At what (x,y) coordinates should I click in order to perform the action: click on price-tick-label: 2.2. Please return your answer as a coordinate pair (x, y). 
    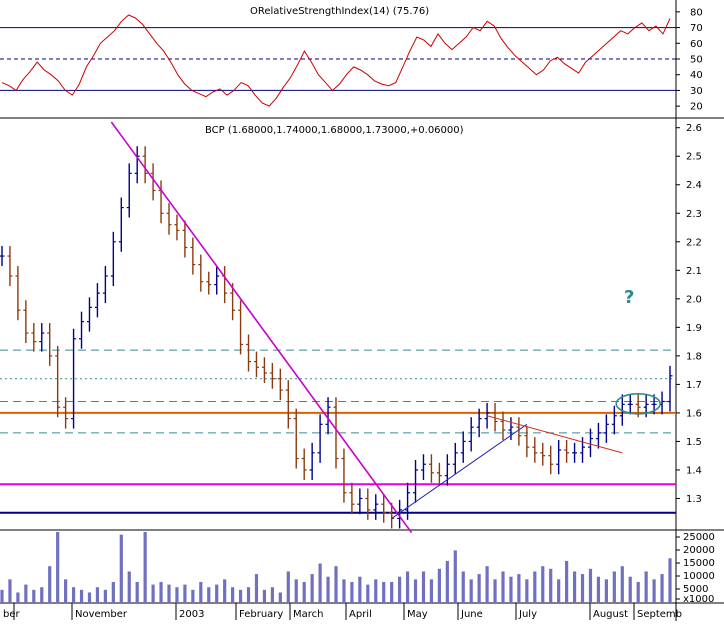
    Looking at the image, I should click on (694, 242).